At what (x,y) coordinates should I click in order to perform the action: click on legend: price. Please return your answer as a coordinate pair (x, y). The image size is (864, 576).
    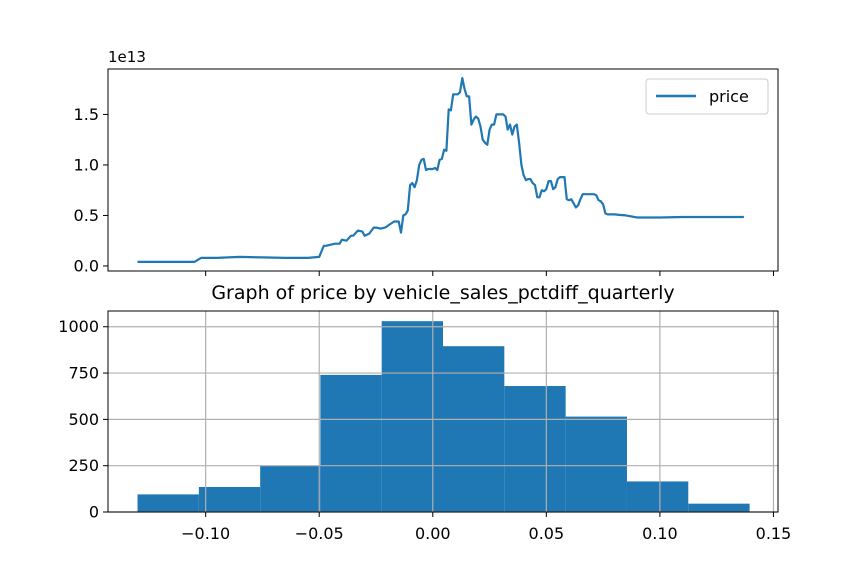
    Looking at the image, I should click on (707, 96).